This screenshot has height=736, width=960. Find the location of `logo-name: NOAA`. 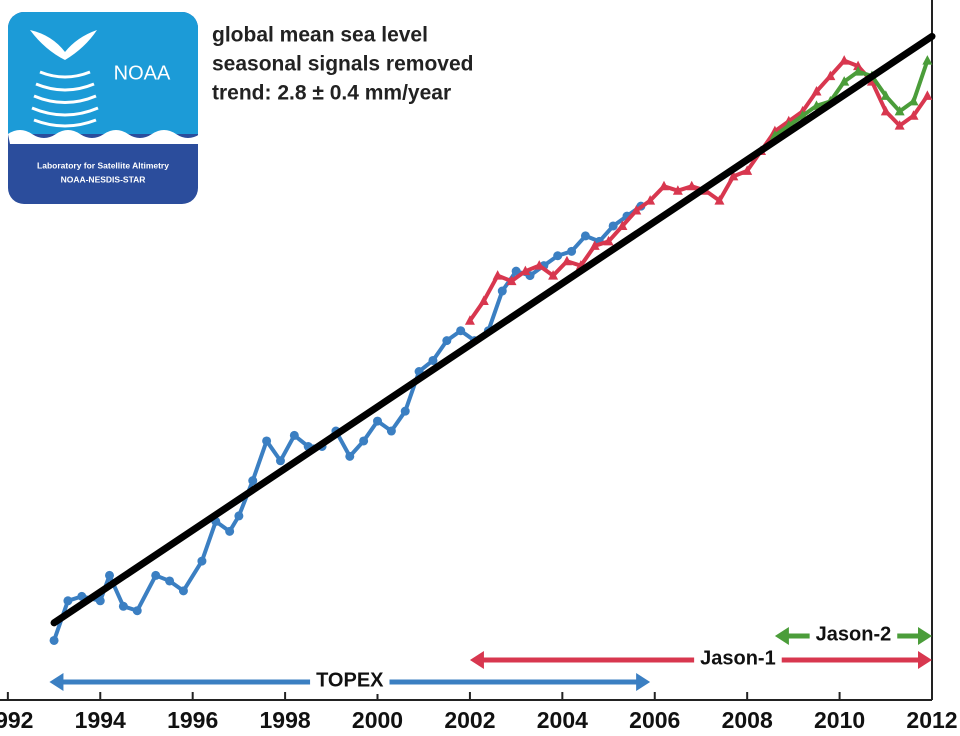

logo-name: NOAA is located at coordinates (142, 73).